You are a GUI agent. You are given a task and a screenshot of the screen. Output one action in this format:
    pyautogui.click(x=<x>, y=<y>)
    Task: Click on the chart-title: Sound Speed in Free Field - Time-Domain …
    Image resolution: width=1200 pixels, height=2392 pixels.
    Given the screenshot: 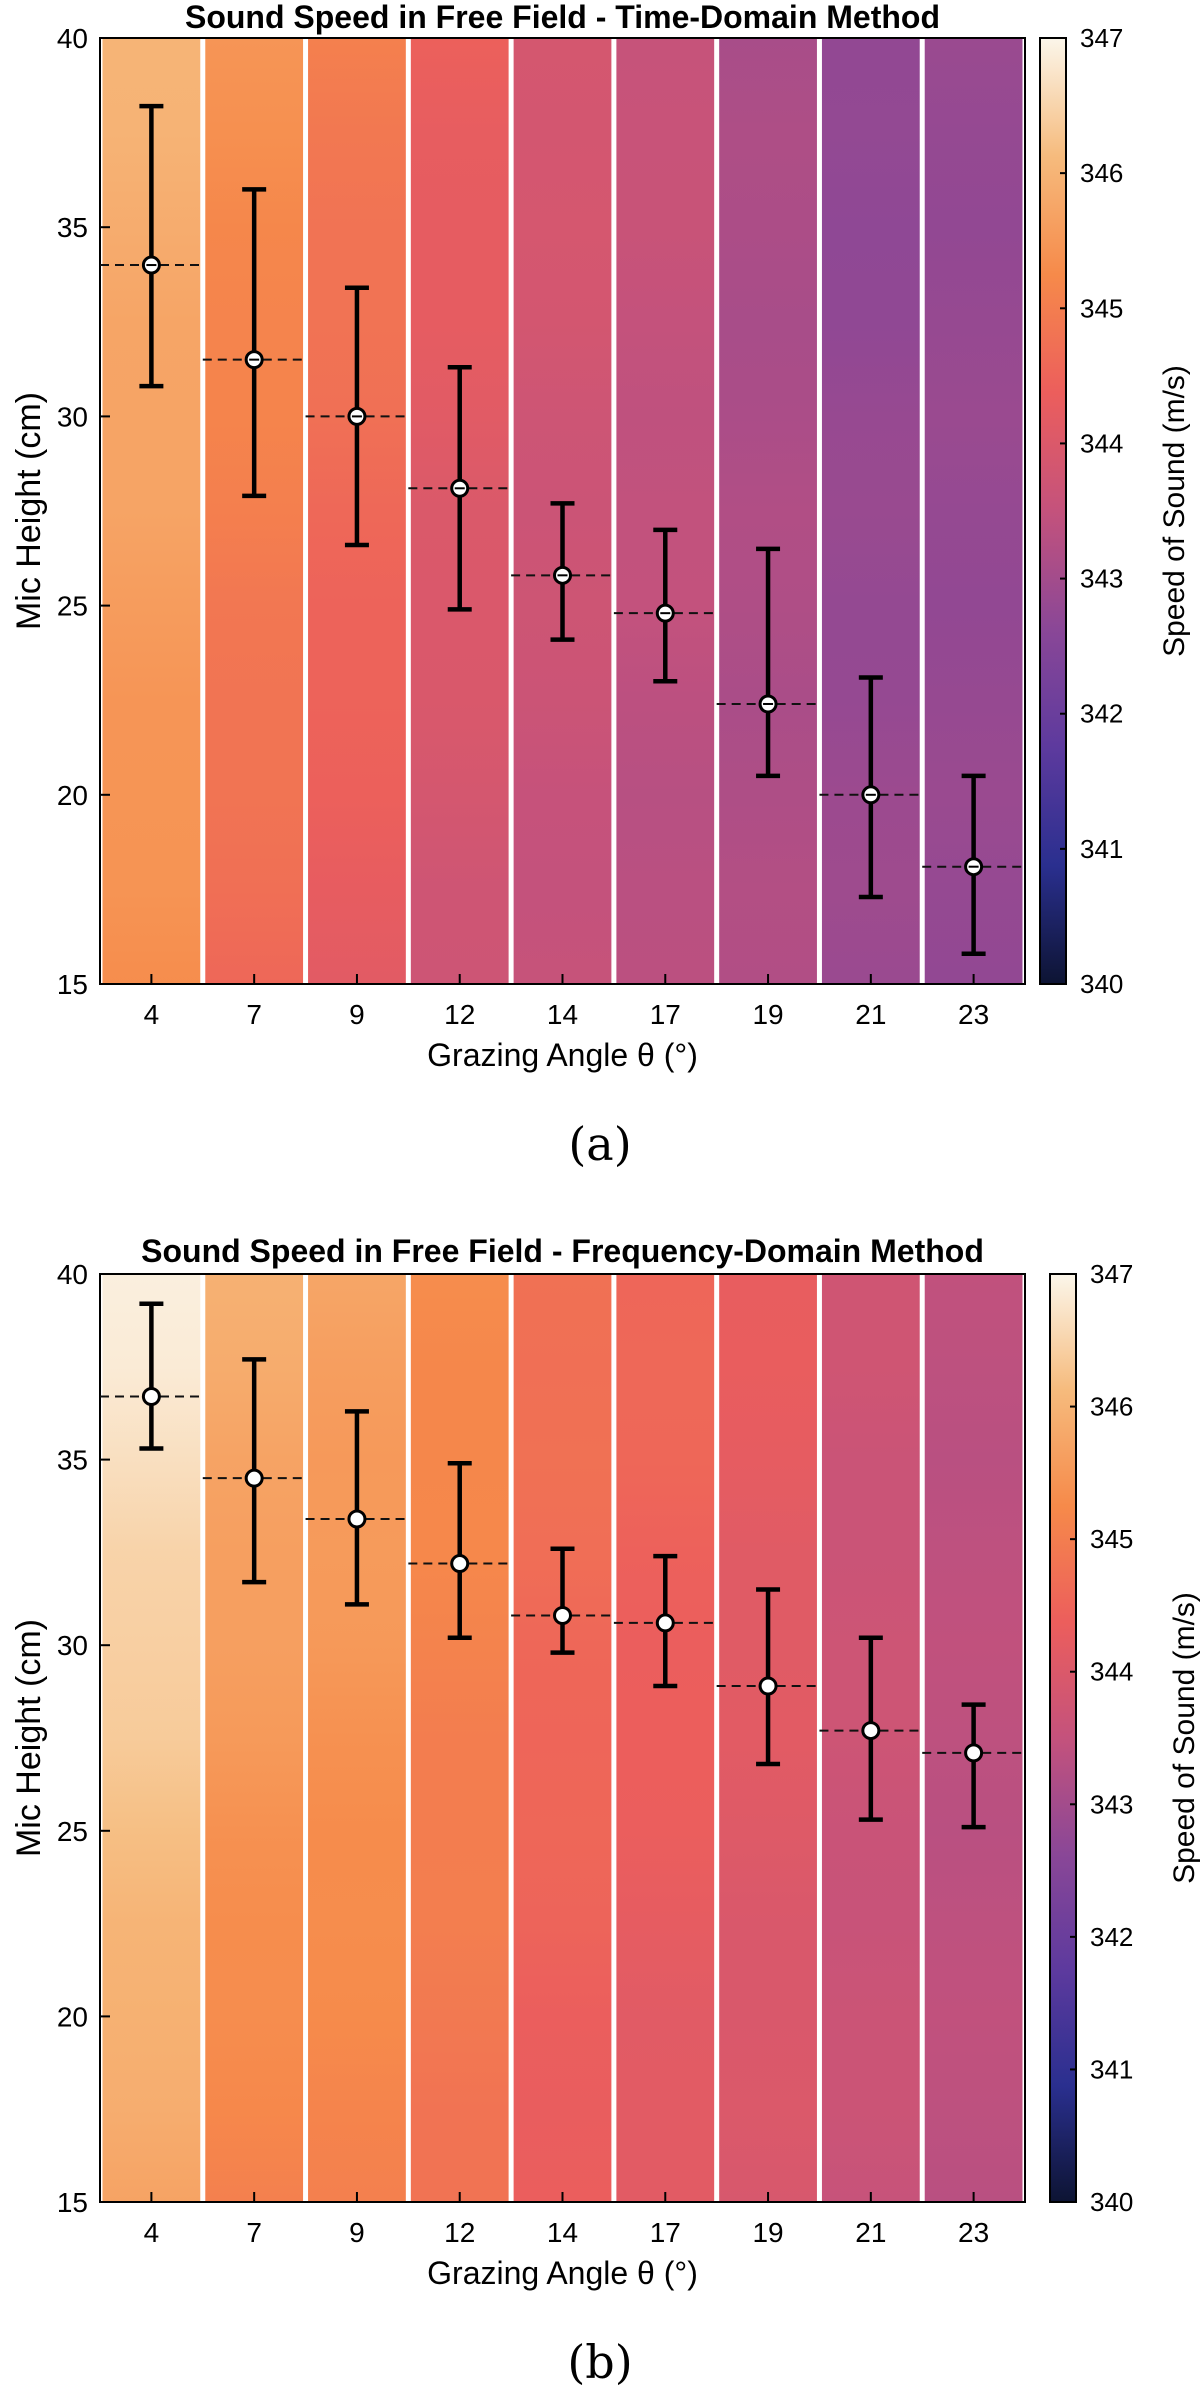 What is the action you would take?
    pyautogui.click(x=562, y=17)
    